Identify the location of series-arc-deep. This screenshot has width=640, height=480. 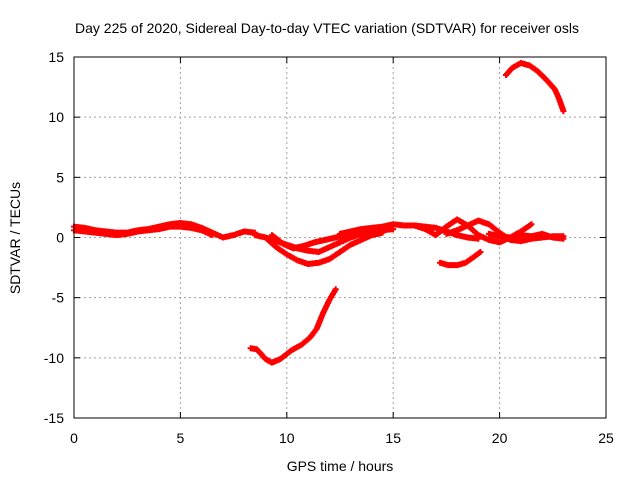
(293, 326).